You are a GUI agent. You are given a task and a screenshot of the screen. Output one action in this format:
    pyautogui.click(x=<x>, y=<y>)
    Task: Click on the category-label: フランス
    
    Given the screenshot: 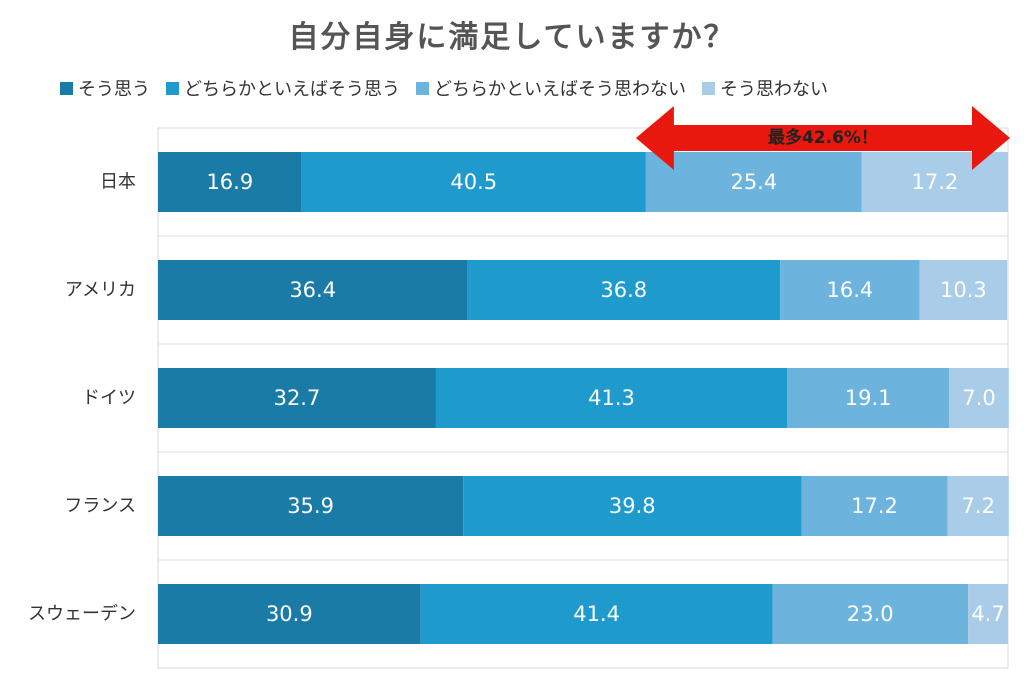 What is the action you would take?
    pyautogui.click(x=100, y=506)
    